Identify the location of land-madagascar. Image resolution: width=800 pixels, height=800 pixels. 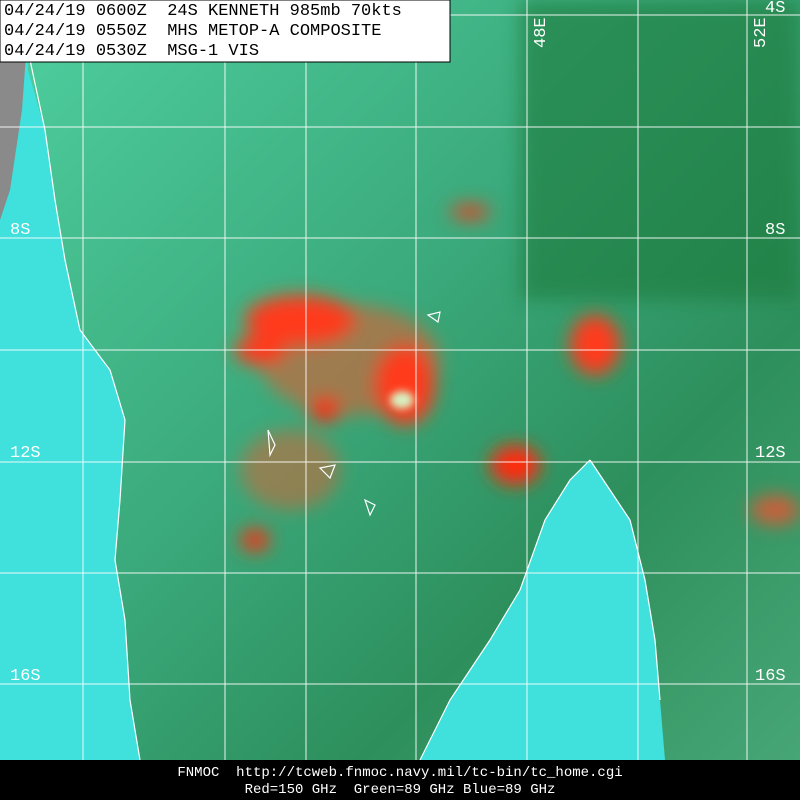
(542, 610).